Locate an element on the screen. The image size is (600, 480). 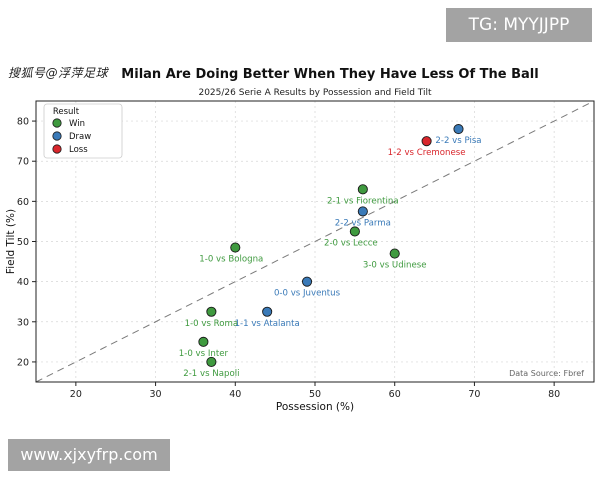
y-tick-label: 60 is located at coordinates (23, 202).